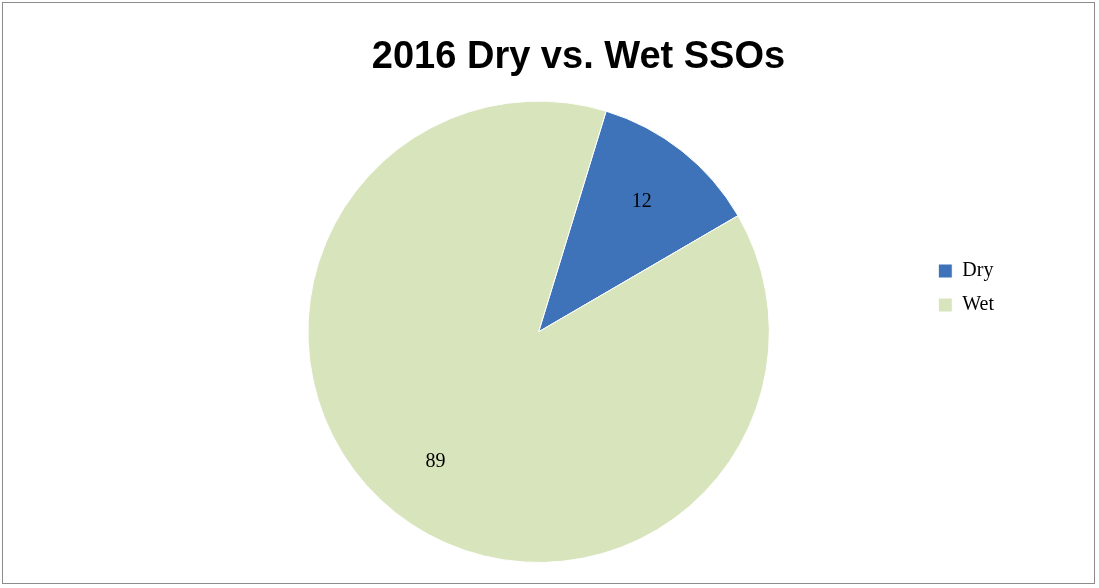 The image size is (1099, 588). I want to click on data-label: 12, so click(641, 199).